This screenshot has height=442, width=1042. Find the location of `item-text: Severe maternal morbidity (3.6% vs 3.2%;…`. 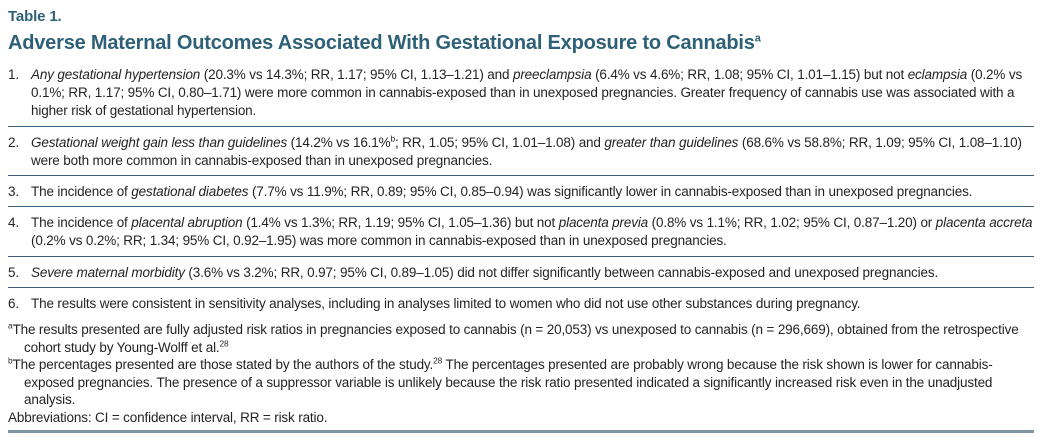

item-text: Severe maternal morbidity (3.6% vs 3.2%;… is located at coordinates (485, 272).